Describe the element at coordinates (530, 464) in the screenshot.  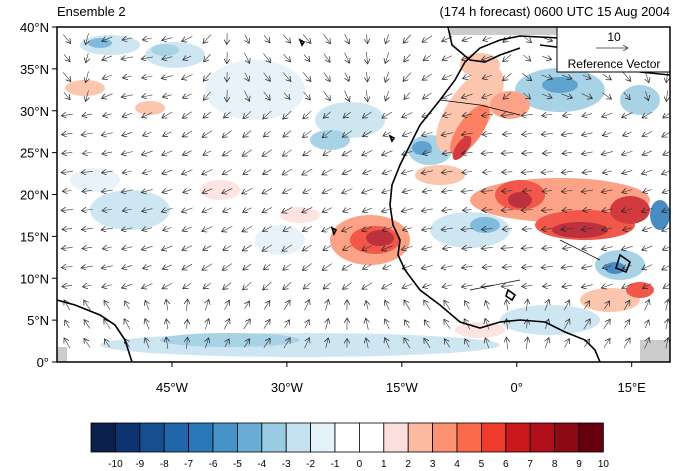
I see `colorbar-label: 7` at that location.